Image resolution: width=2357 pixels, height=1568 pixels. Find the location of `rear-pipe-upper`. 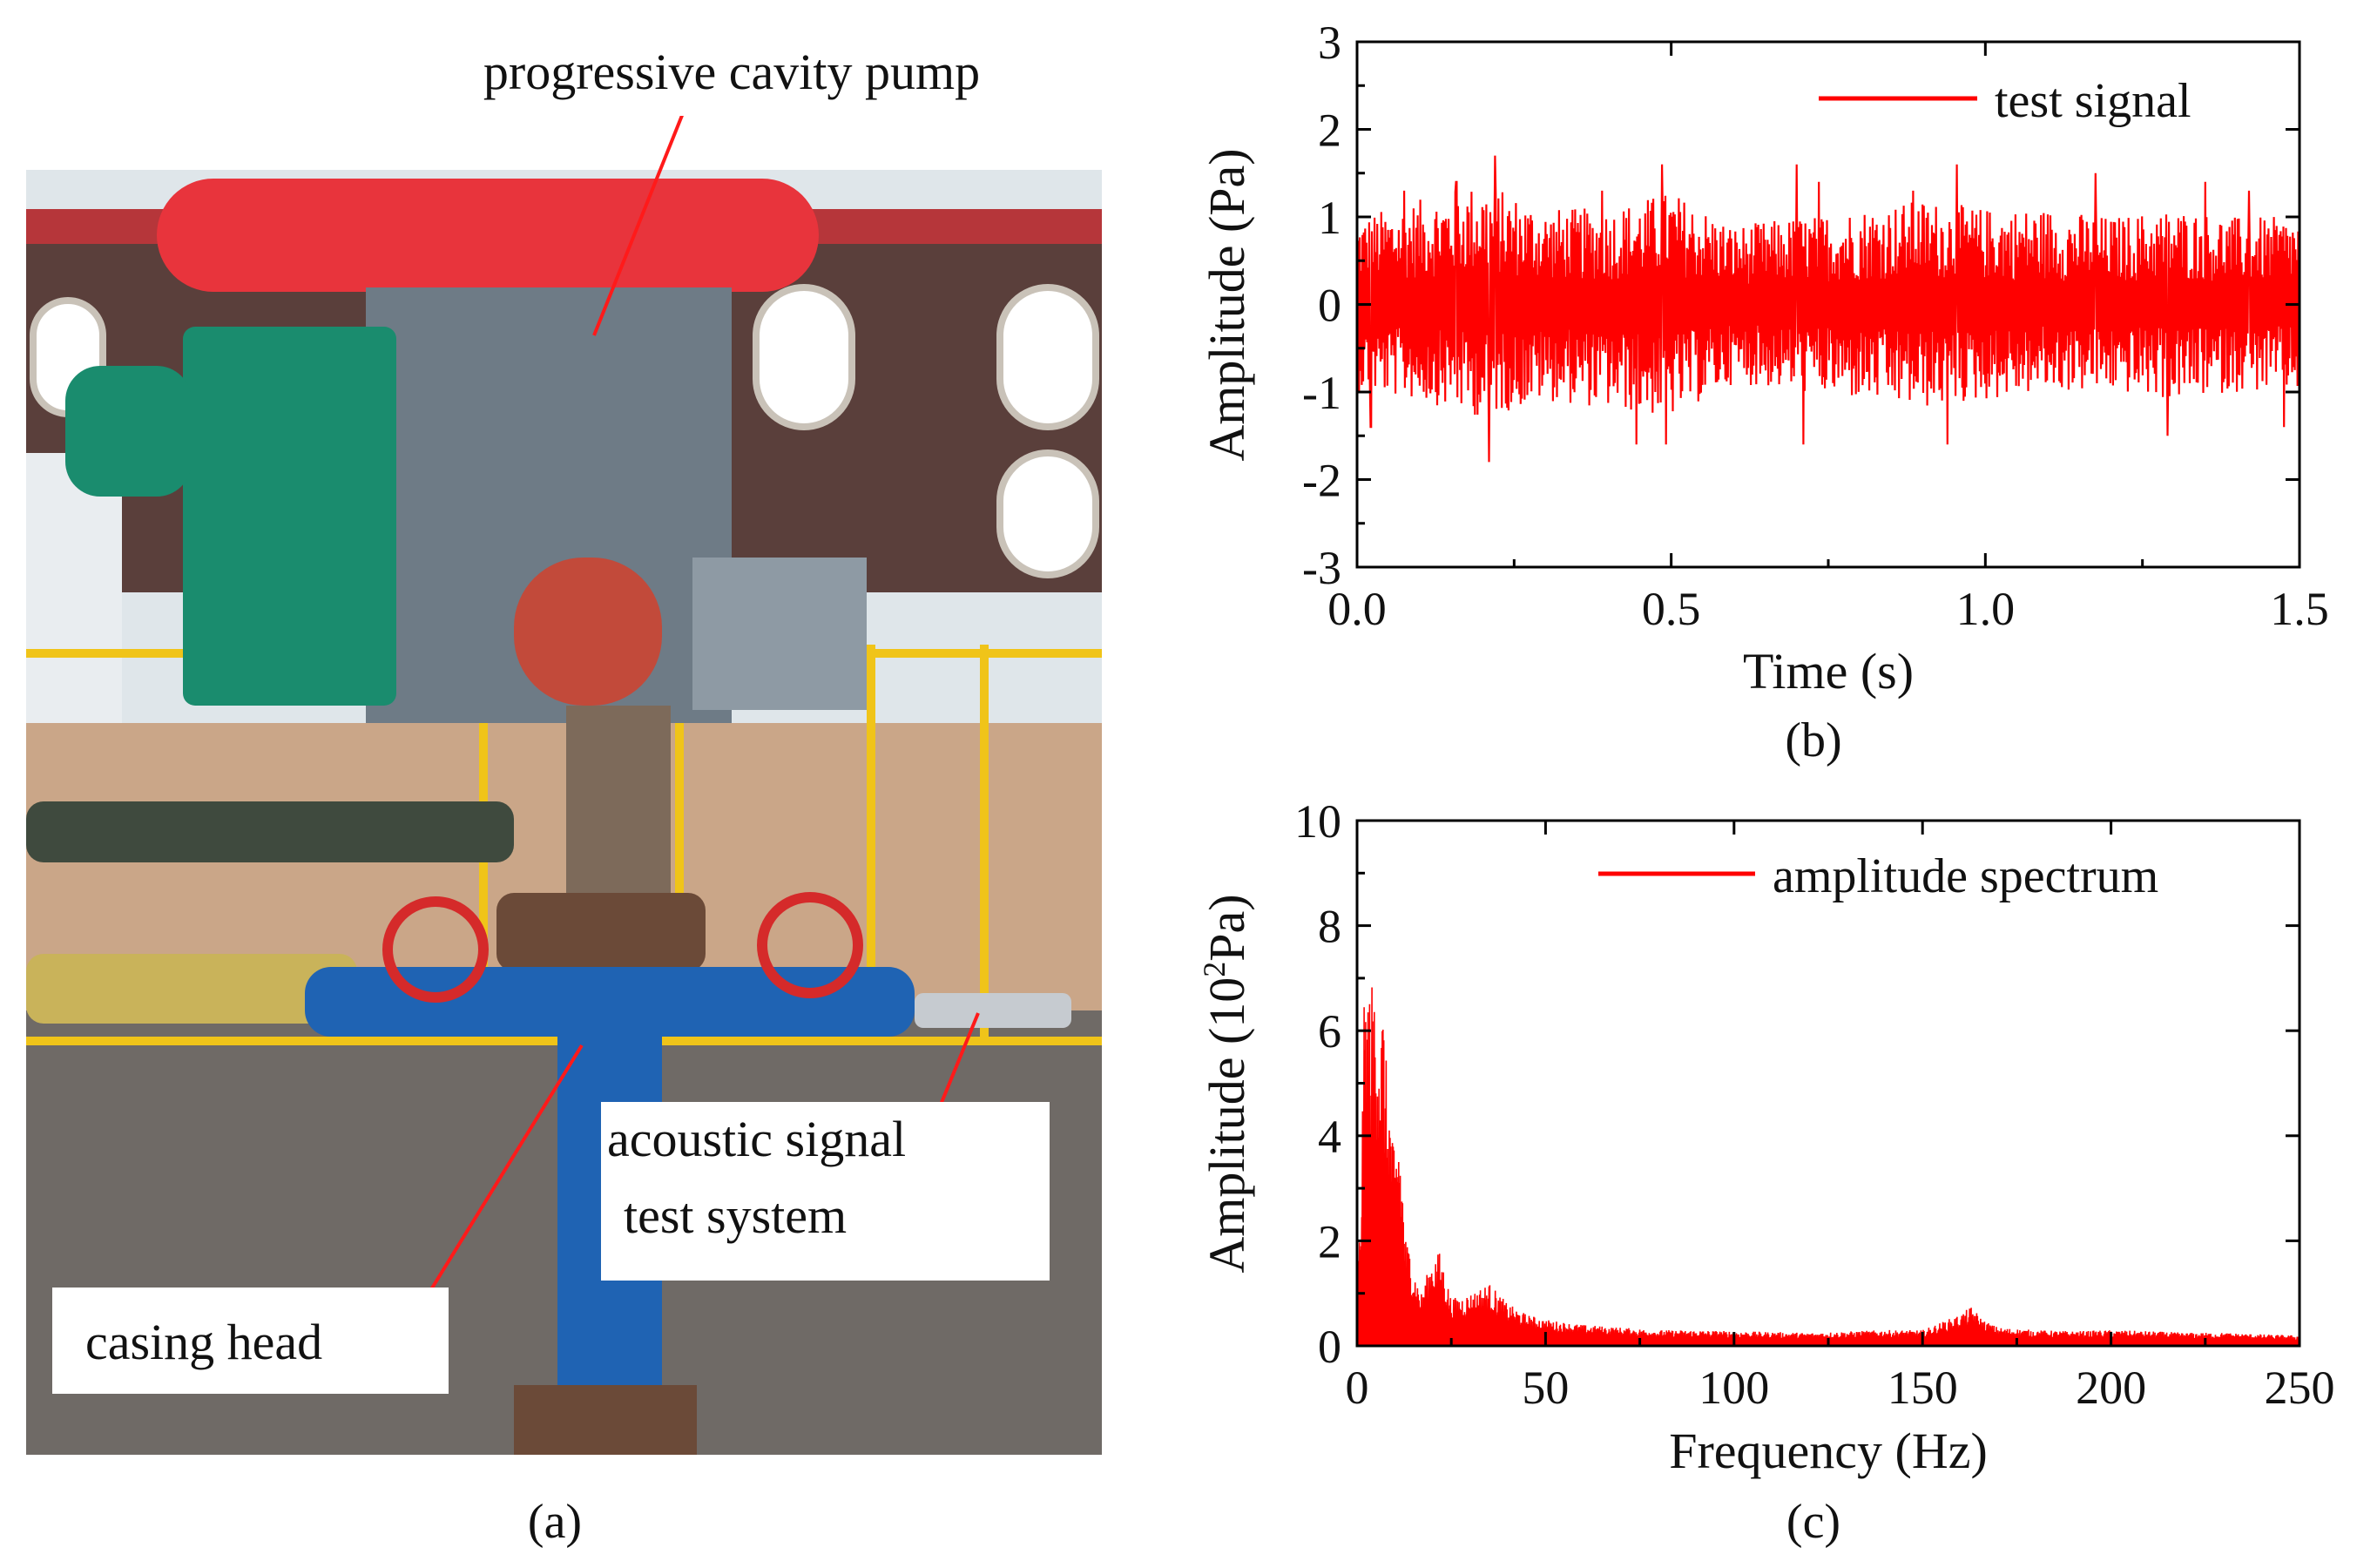

rear-pipe-upper is located at coordinates (270, 831).